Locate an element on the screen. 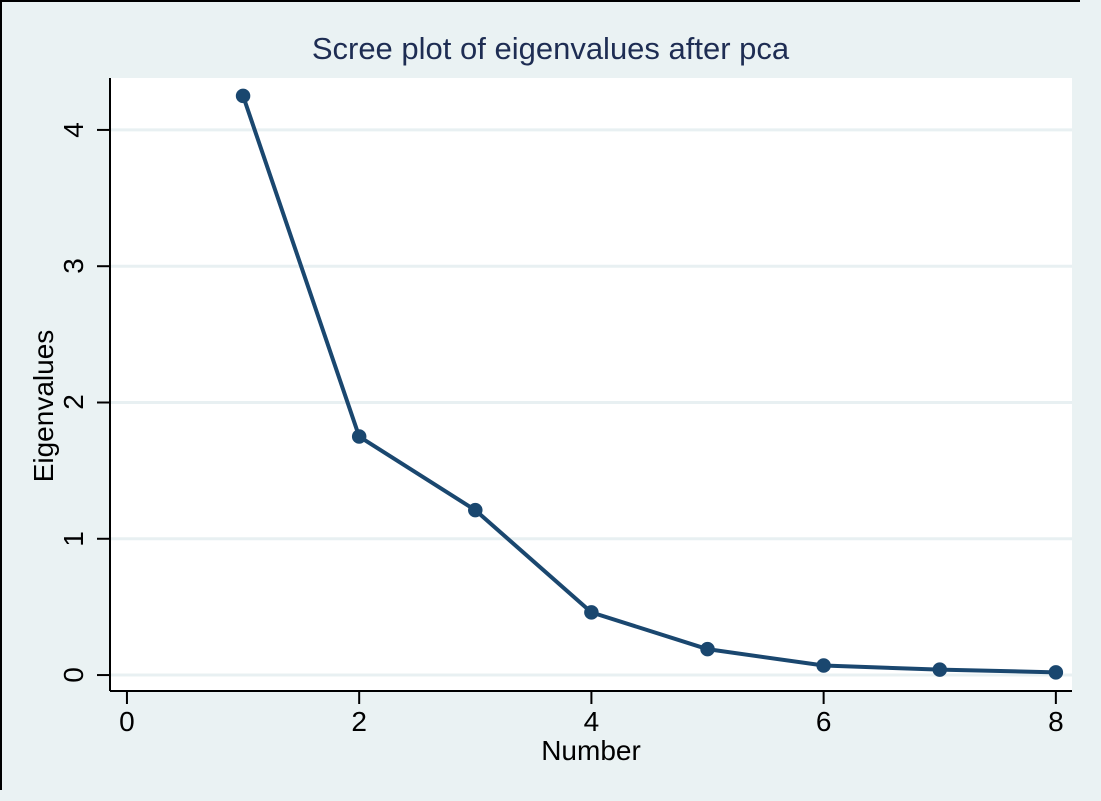 The height and width of the screenshot is (801, 1101). x-tick-label: 4 is located at coordinates (591, 721).